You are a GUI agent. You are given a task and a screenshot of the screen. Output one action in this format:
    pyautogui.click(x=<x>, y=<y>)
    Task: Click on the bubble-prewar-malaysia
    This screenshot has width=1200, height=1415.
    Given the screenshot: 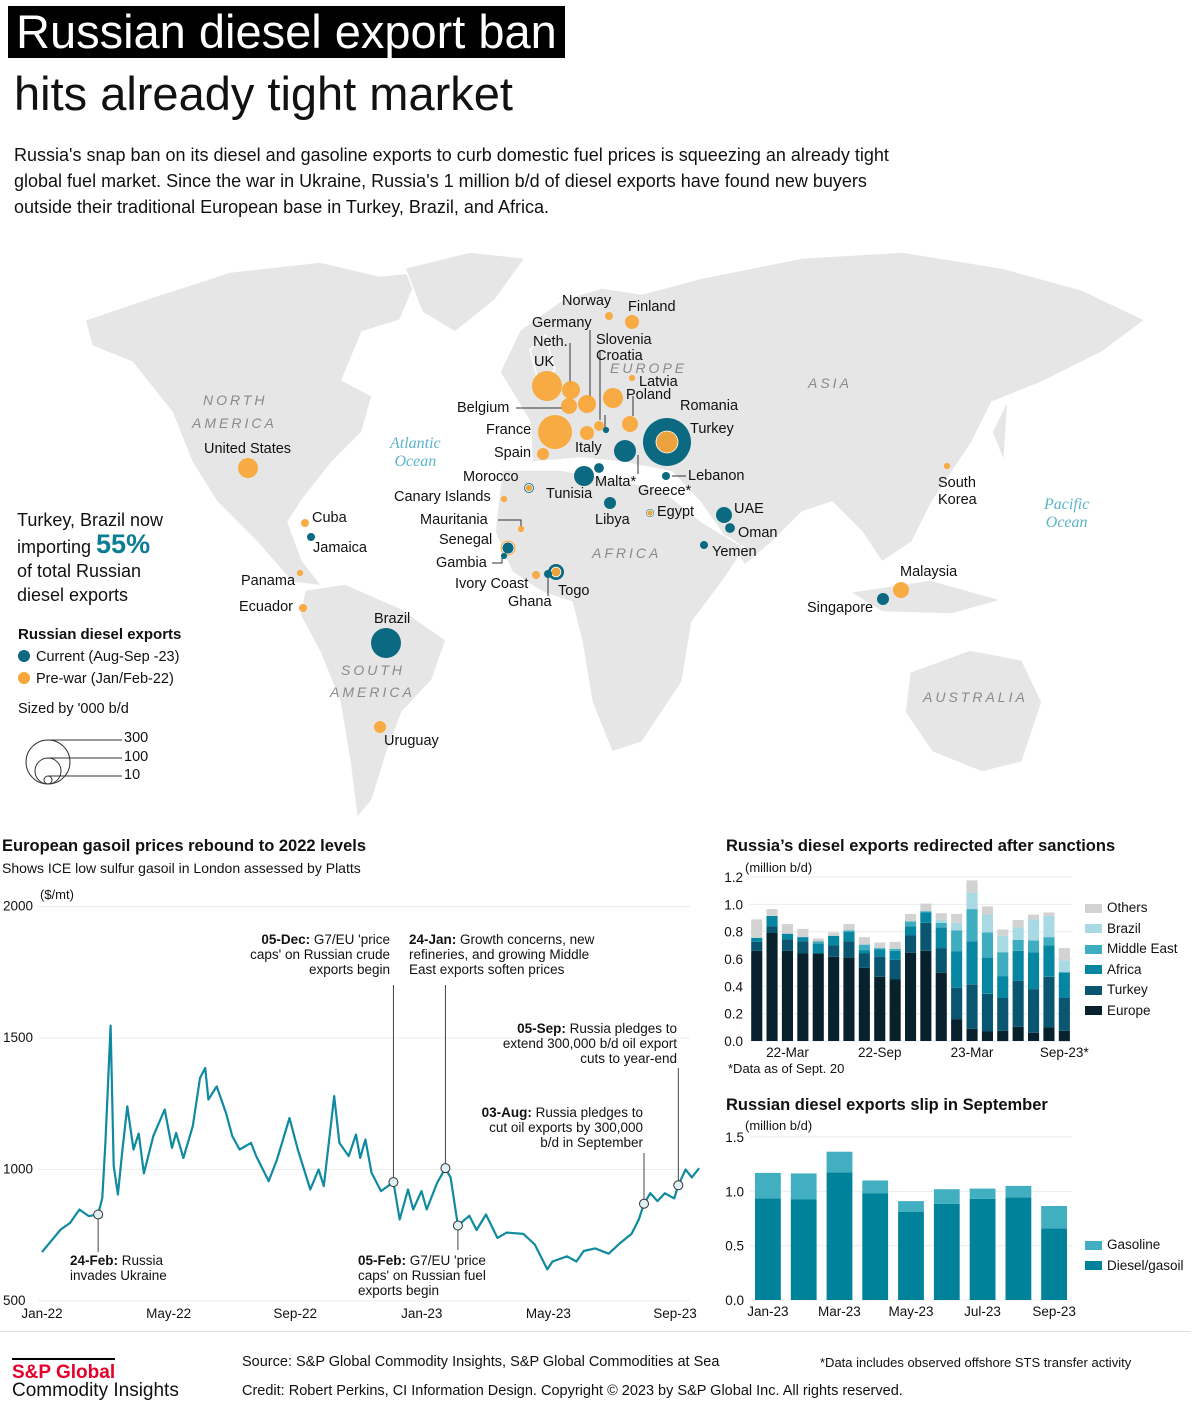 What is the action you would take?
    pyautogui.click(x=901, y=590)
    